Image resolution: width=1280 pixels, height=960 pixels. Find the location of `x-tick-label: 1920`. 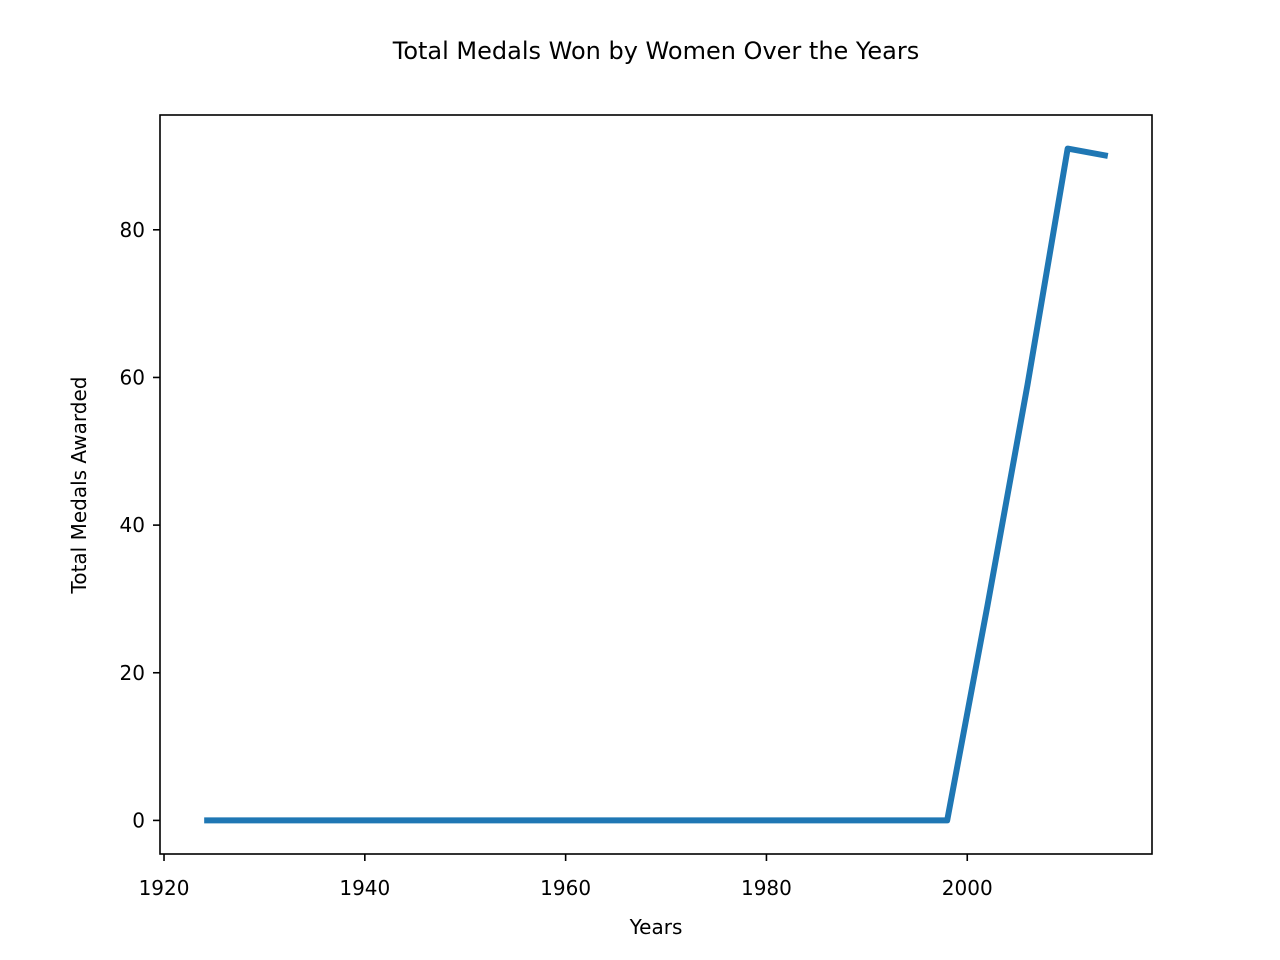

x-tick-label: 1920 is located at coordinates (164, 888).